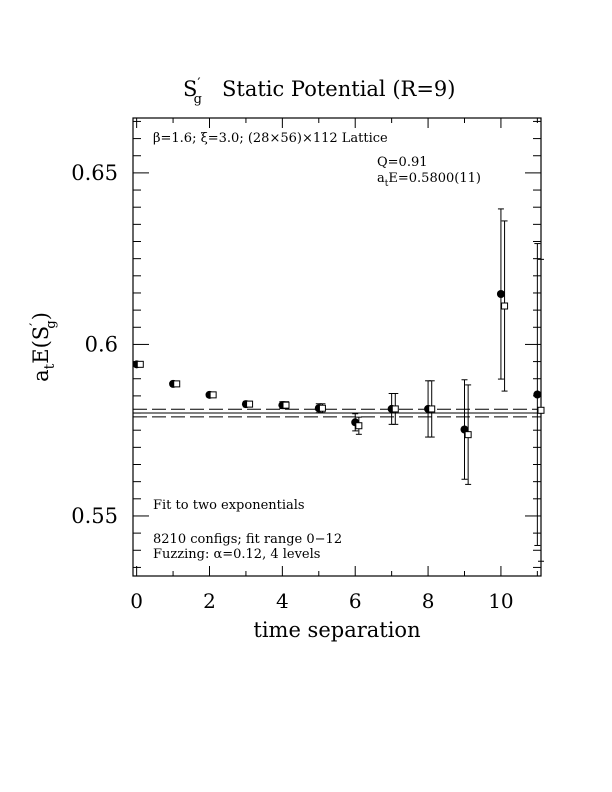 This screenshot has height=792, width=612. What do you see at coordinates (387, 184) in the screenshot?
I see `energy-subscript: t` at bounding box center [387, 184].